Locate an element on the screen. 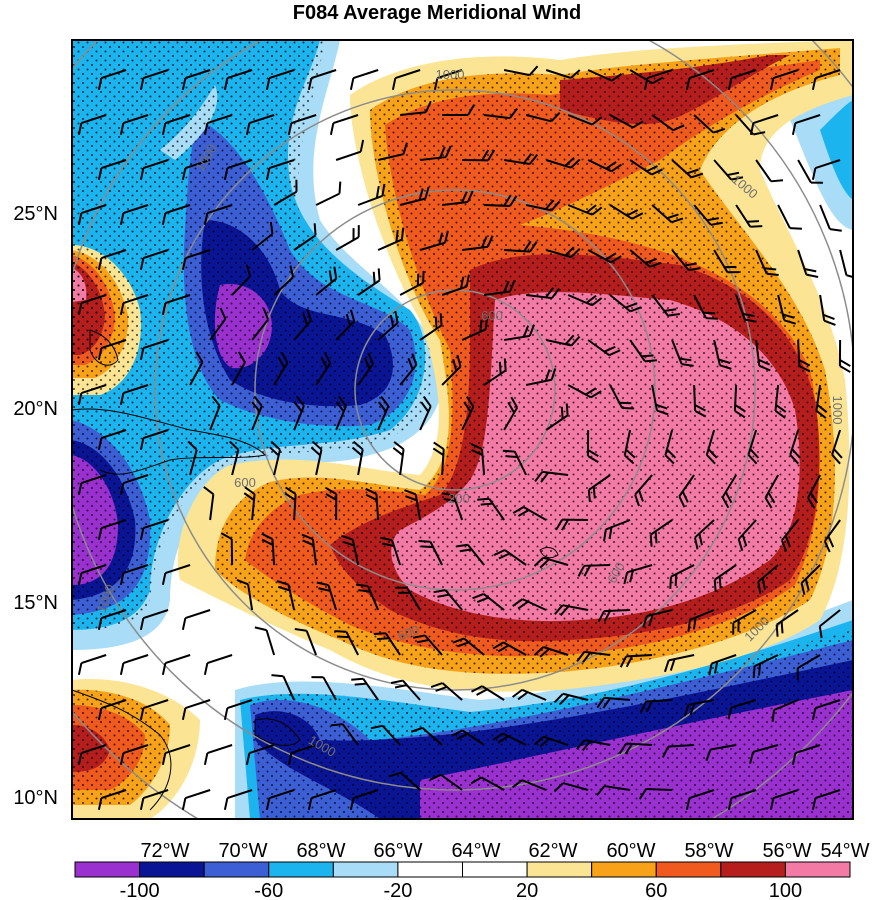  lat-tick-label: 20°N is located at coordinates (35, 409).